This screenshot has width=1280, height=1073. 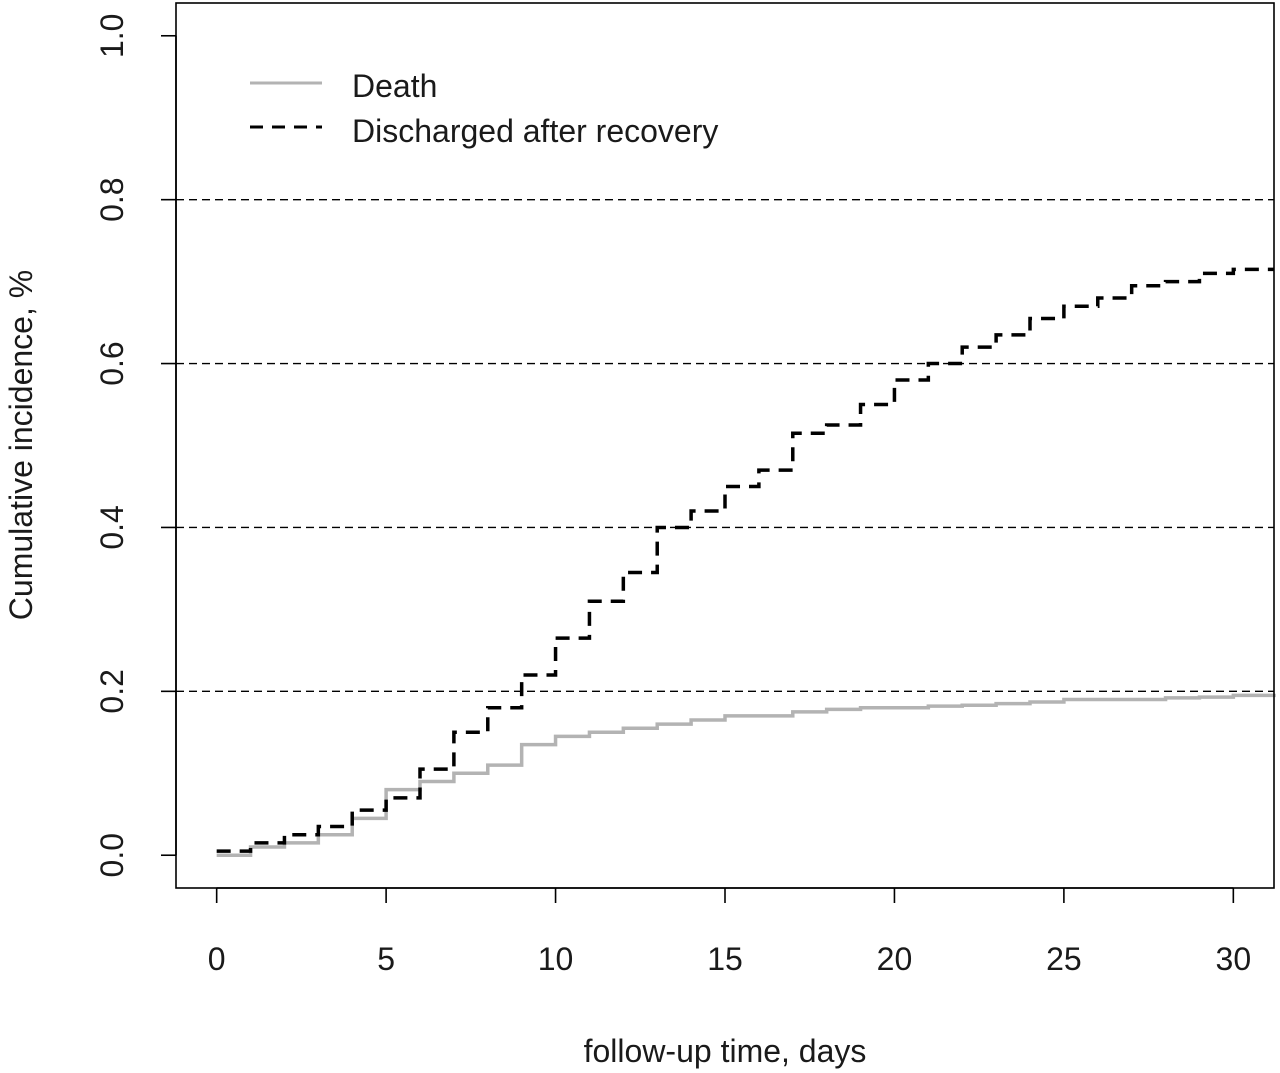 What do you see at coordinates (112, 855) in the screenshot?
I see `y-tick-label: 0.0` at bounding box center [112, 855].